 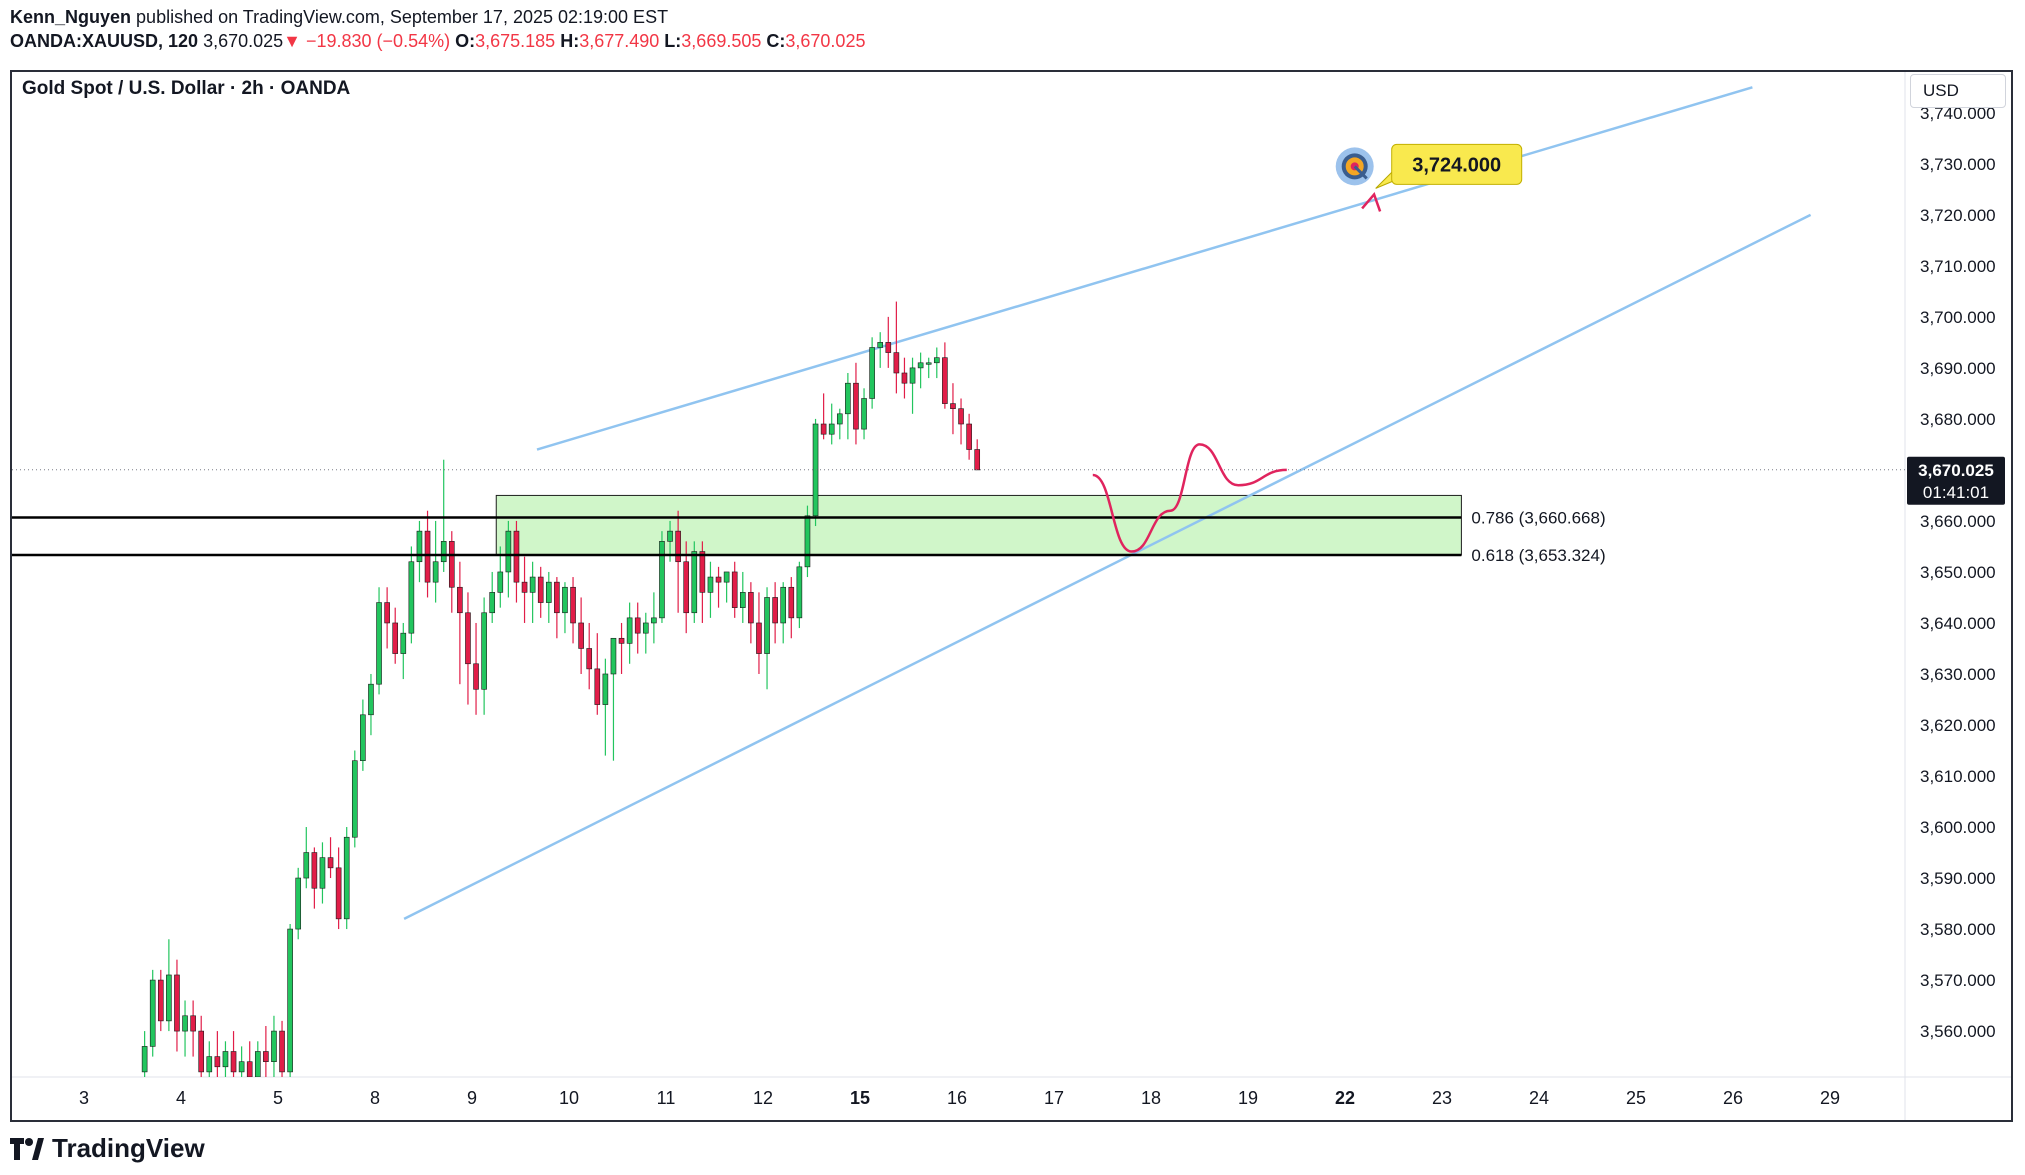 I want to click on price-tick-label: 3,590.000, so click(x=1958, y=878).